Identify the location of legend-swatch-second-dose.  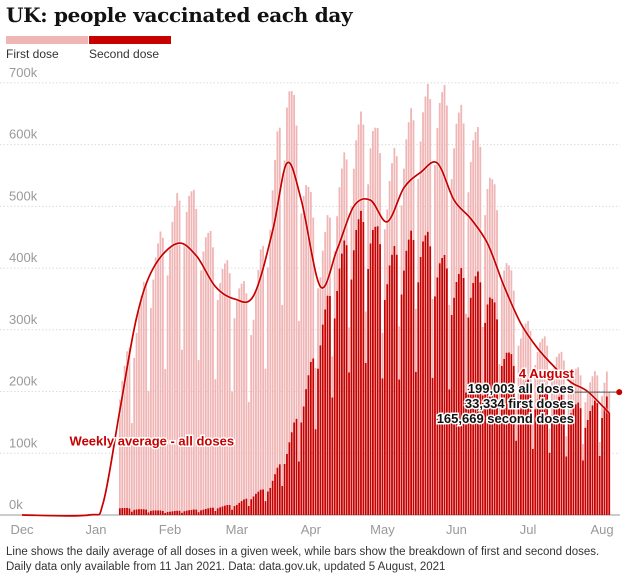
(130, 40).